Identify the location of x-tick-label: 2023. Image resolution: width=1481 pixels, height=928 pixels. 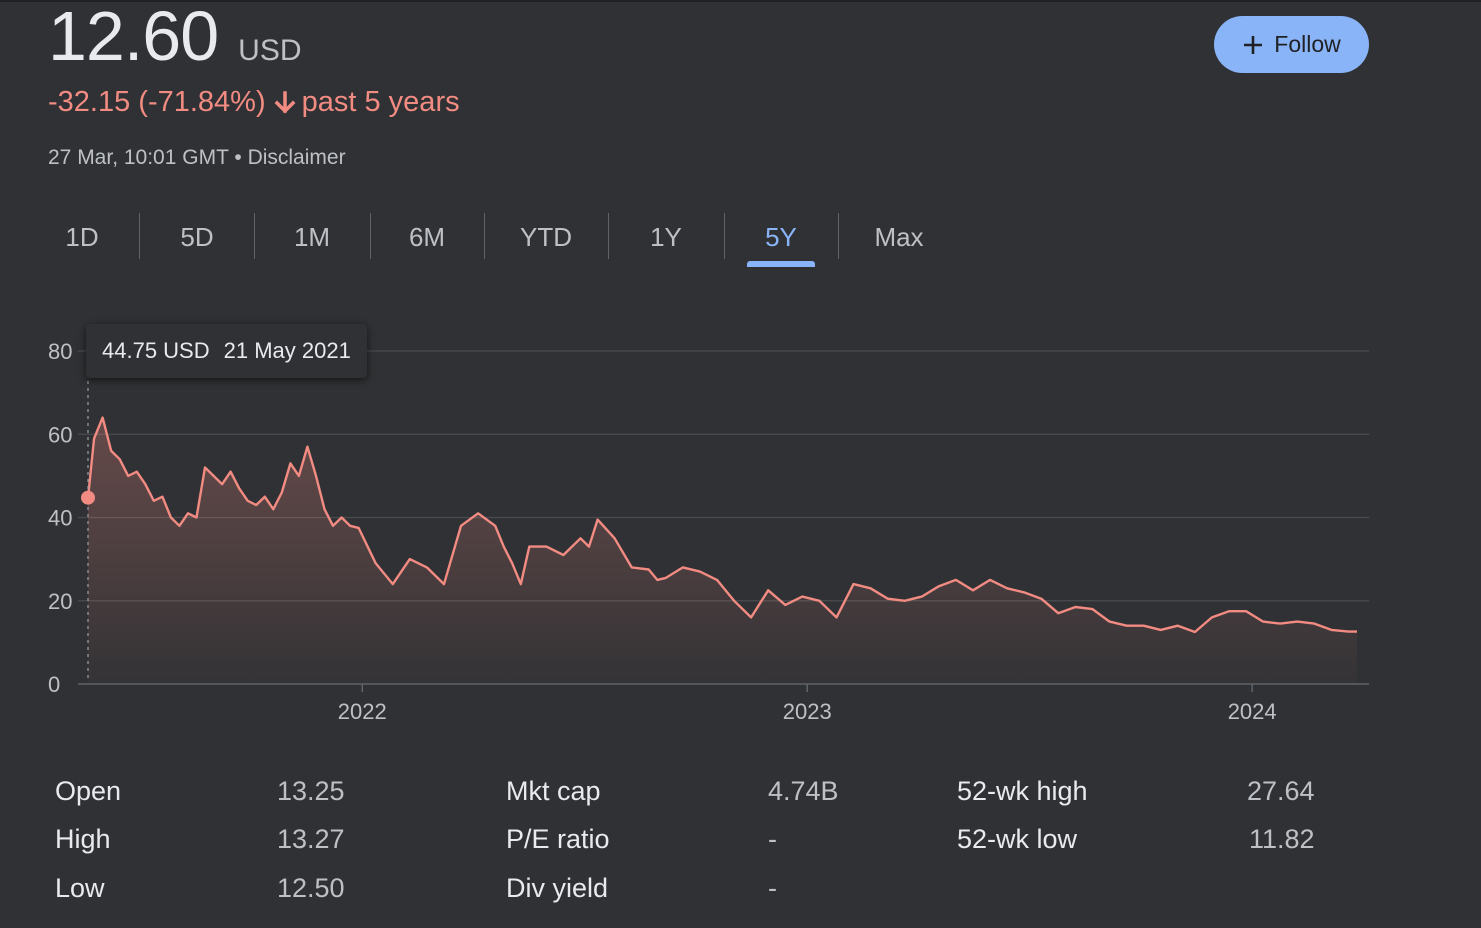
(807, 711).